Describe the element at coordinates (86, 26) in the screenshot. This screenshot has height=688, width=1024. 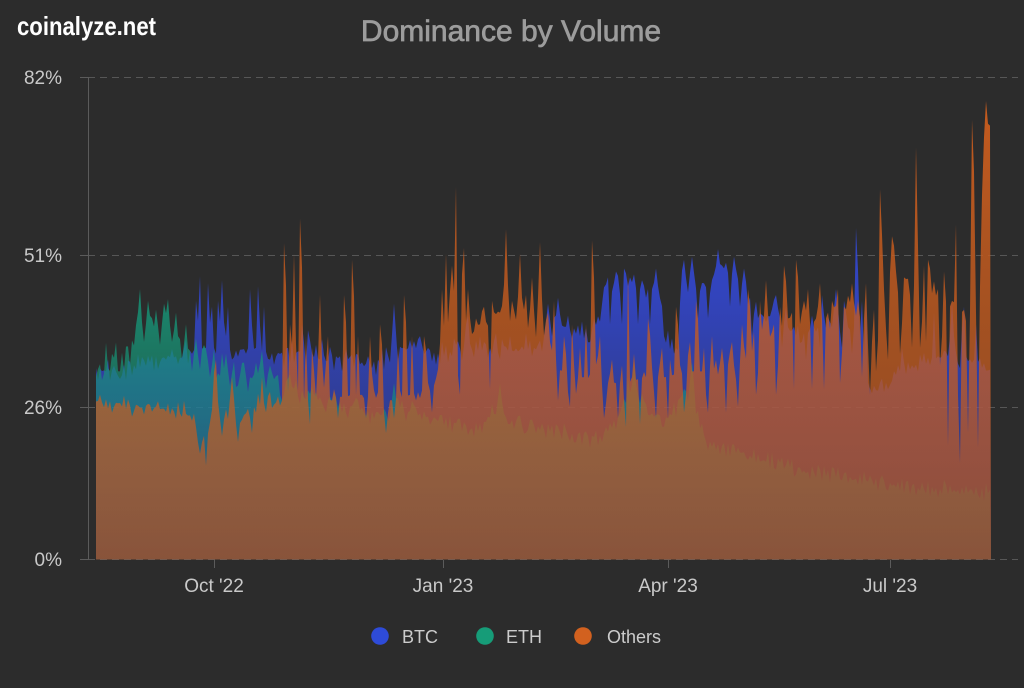
I see `svg-text: coinalyze.net` at that location.